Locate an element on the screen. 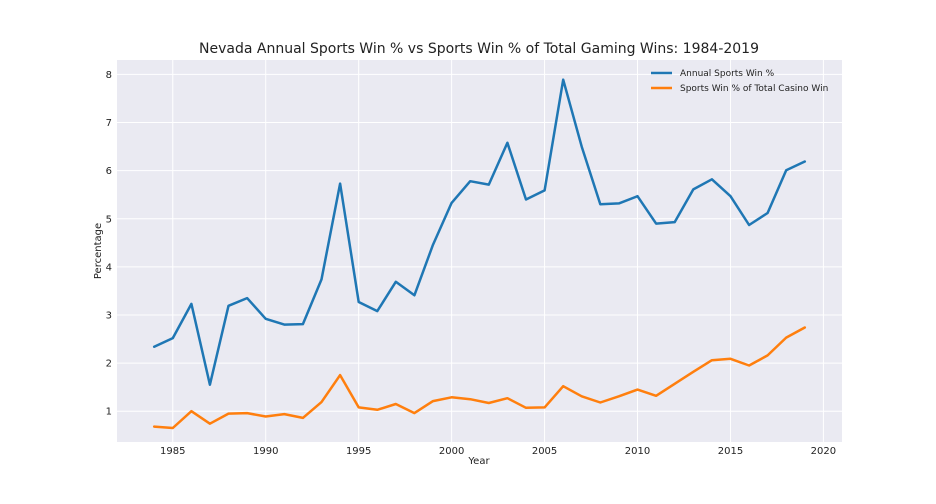  y-tick-label: 2 is located at coordinates (109, 364).